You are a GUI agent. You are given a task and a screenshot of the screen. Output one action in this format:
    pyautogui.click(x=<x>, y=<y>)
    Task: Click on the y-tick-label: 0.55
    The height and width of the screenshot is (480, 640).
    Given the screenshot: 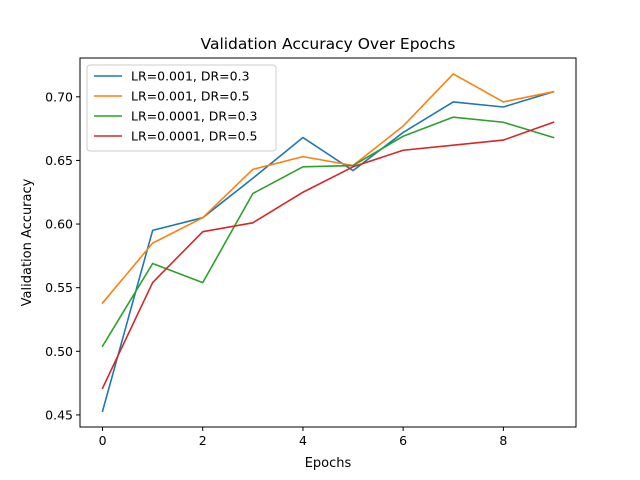 What is the action you would take?
    pyautogui.click(x=59, y=287)
    